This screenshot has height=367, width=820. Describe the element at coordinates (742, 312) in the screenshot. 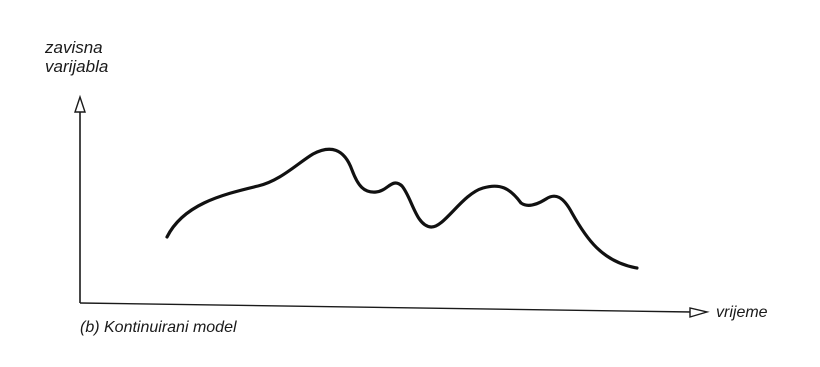

I see `x-axis-label: vrijeme` at that location.